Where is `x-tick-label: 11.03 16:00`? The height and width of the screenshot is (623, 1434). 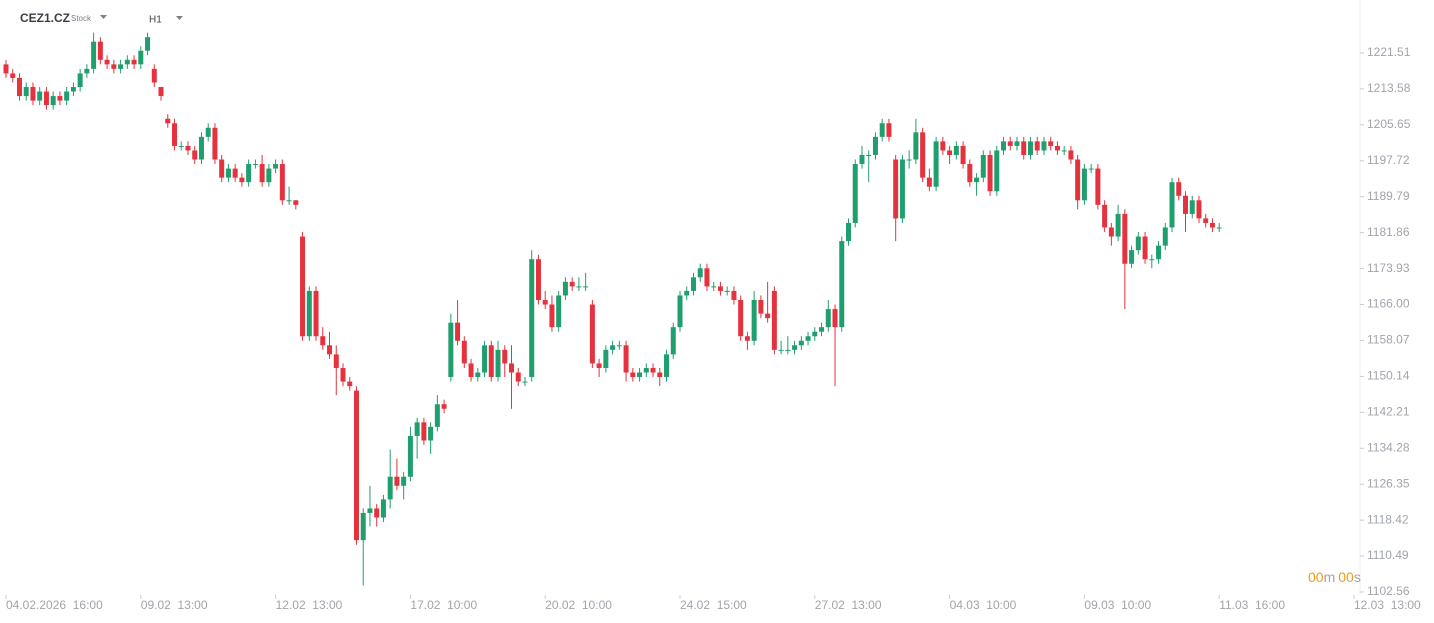
x-tick-label: 11.03 16:00 is located at coordinates (1252, 605).